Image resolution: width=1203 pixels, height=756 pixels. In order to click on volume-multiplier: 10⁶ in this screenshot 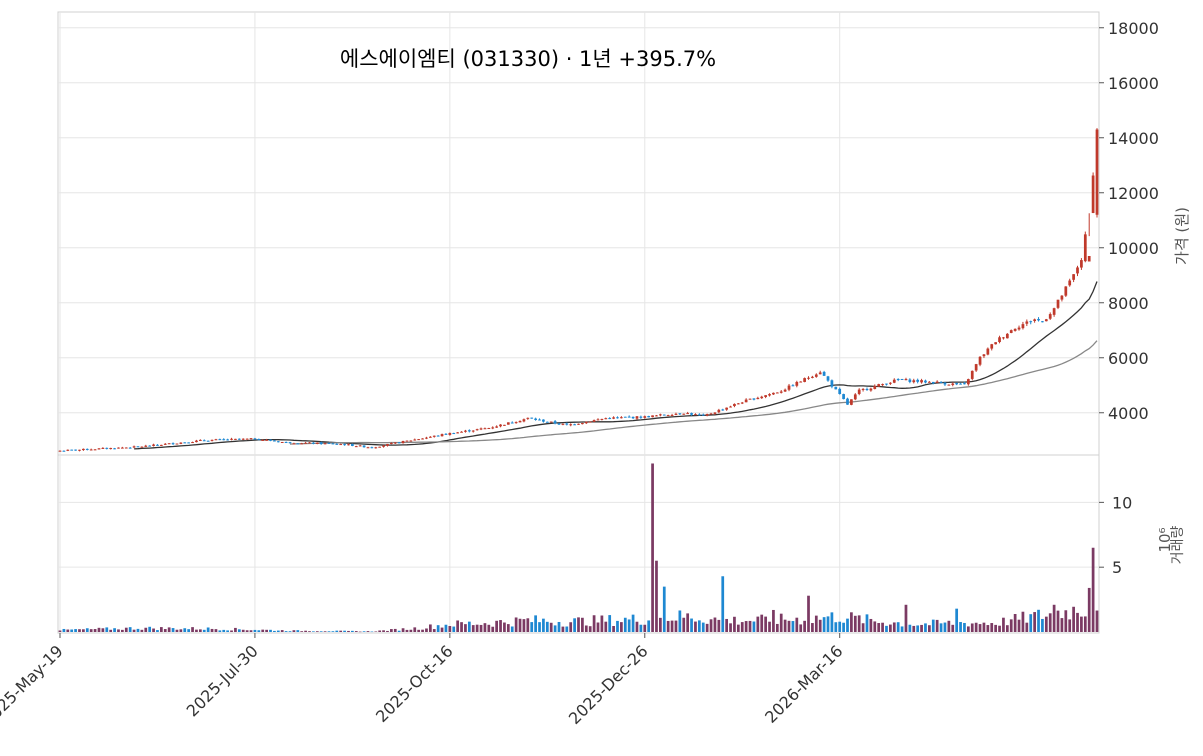, I will do `click(1165, 539)`.